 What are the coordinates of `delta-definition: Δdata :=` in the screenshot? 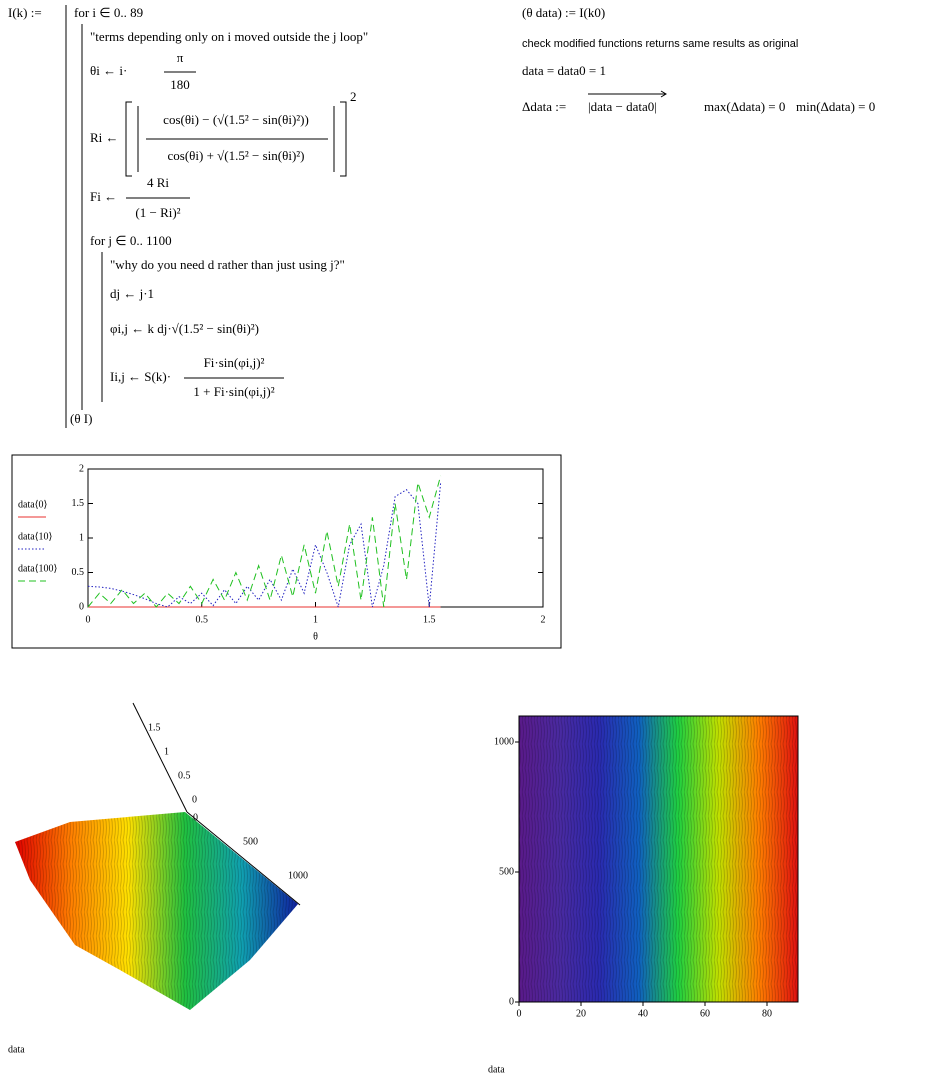 It's located at (544, 106).